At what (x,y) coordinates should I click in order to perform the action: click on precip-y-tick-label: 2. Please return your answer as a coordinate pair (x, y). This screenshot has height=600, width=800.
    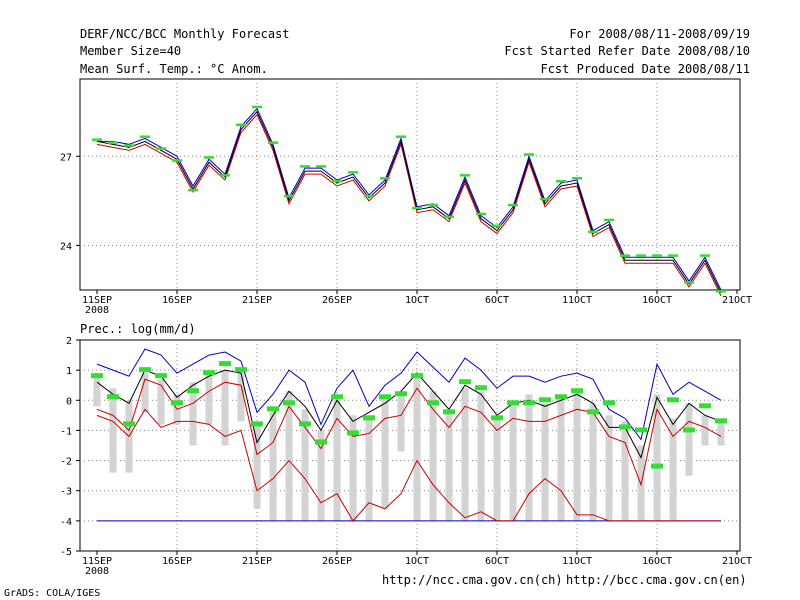
    Looking at the image, I should click on (69, 341).